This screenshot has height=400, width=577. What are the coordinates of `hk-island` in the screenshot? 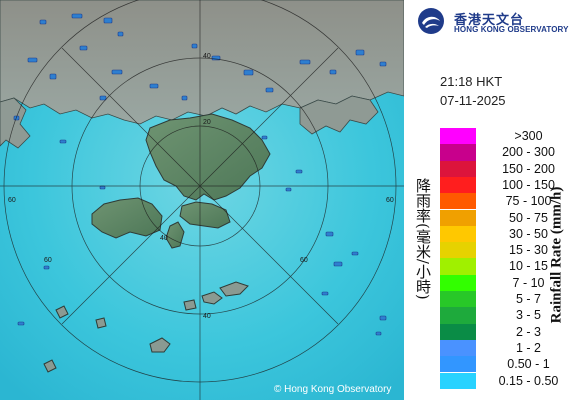 It's located at (205, 215).